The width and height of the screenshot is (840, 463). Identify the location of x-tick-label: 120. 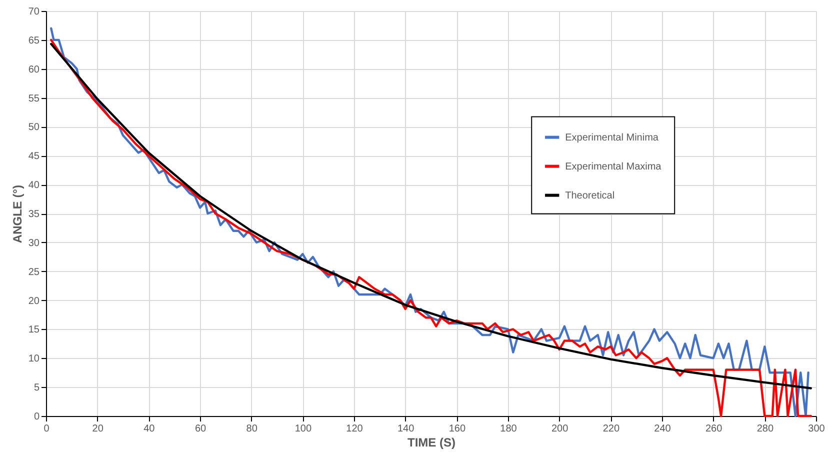
(355, 429).